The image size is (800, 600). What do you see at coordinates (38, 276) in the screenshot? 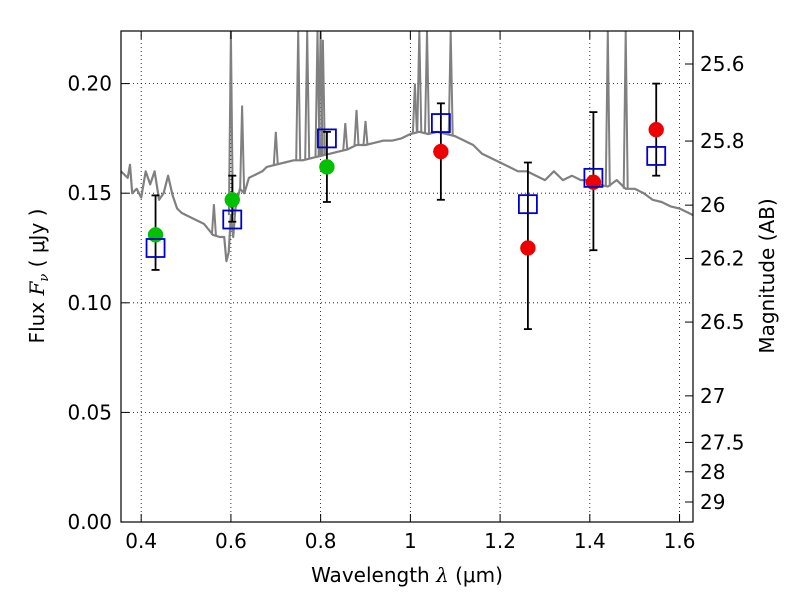
I see `y-axis-title: Flux Fν ( μJy )` at bounding box center [38, 276].